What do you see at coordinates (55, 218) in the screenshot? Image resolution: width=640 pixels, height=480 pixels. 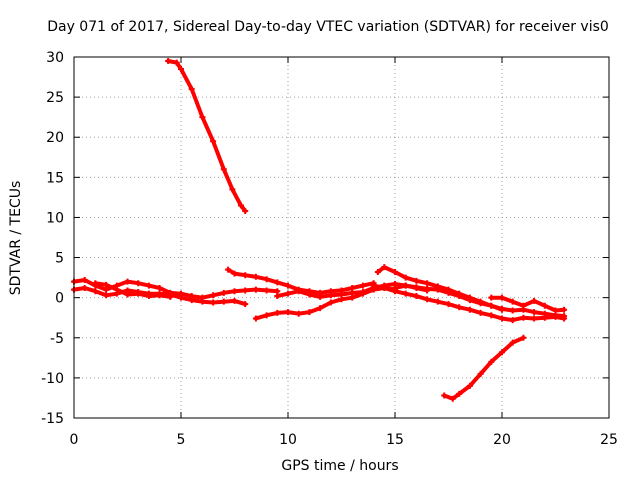 I see `y-tick-label-10: 10` at bounding box center [55, 218].